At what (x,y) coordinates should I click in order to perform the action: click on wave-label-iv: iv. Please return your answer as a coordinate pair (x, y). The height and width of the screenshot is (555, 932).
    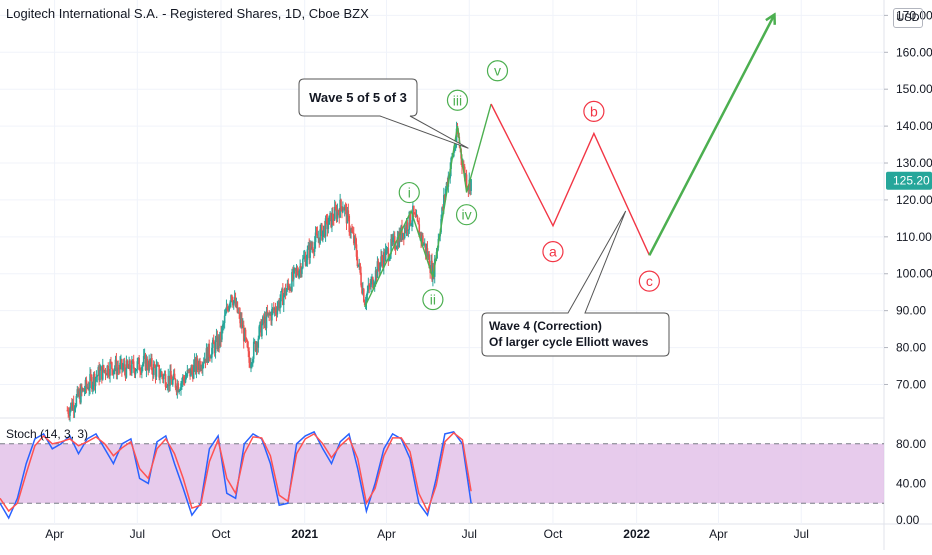
    Looking at the image, I should click on (466, 215).